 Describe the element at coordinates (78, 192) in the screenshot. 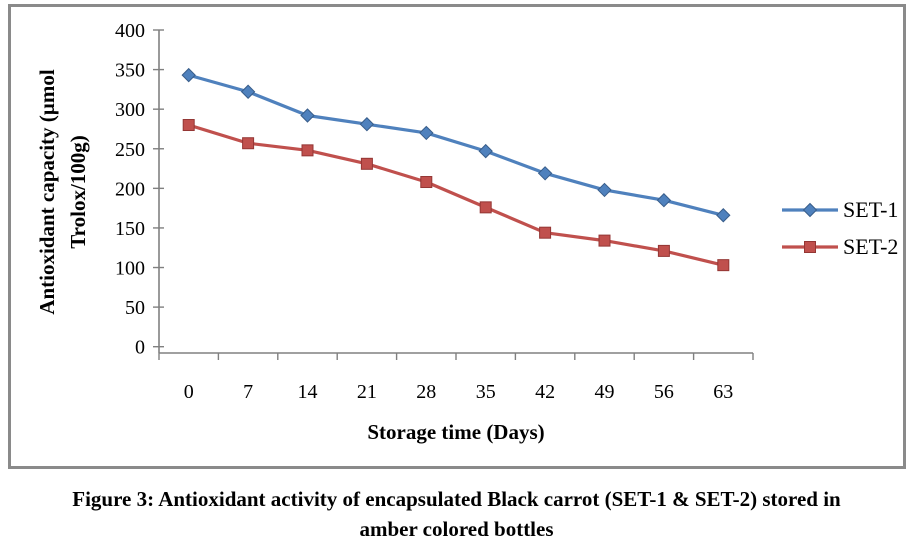

I see `y-axis-title-line-2: Trolox/100g)` at that location.